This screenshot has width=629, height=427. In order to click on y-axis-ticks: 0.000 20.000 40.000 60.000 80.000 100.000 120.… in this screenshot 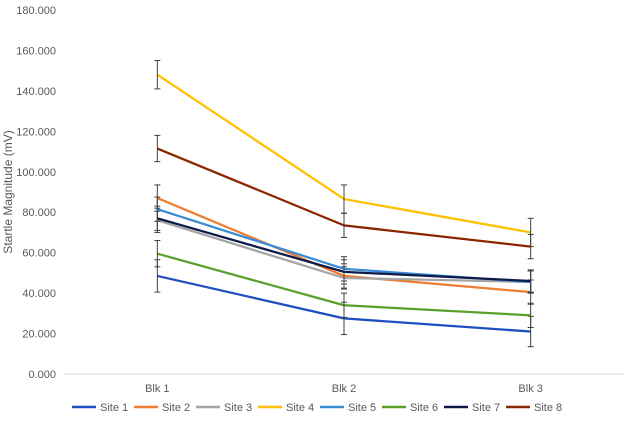, I will do `click(36, 193)`.